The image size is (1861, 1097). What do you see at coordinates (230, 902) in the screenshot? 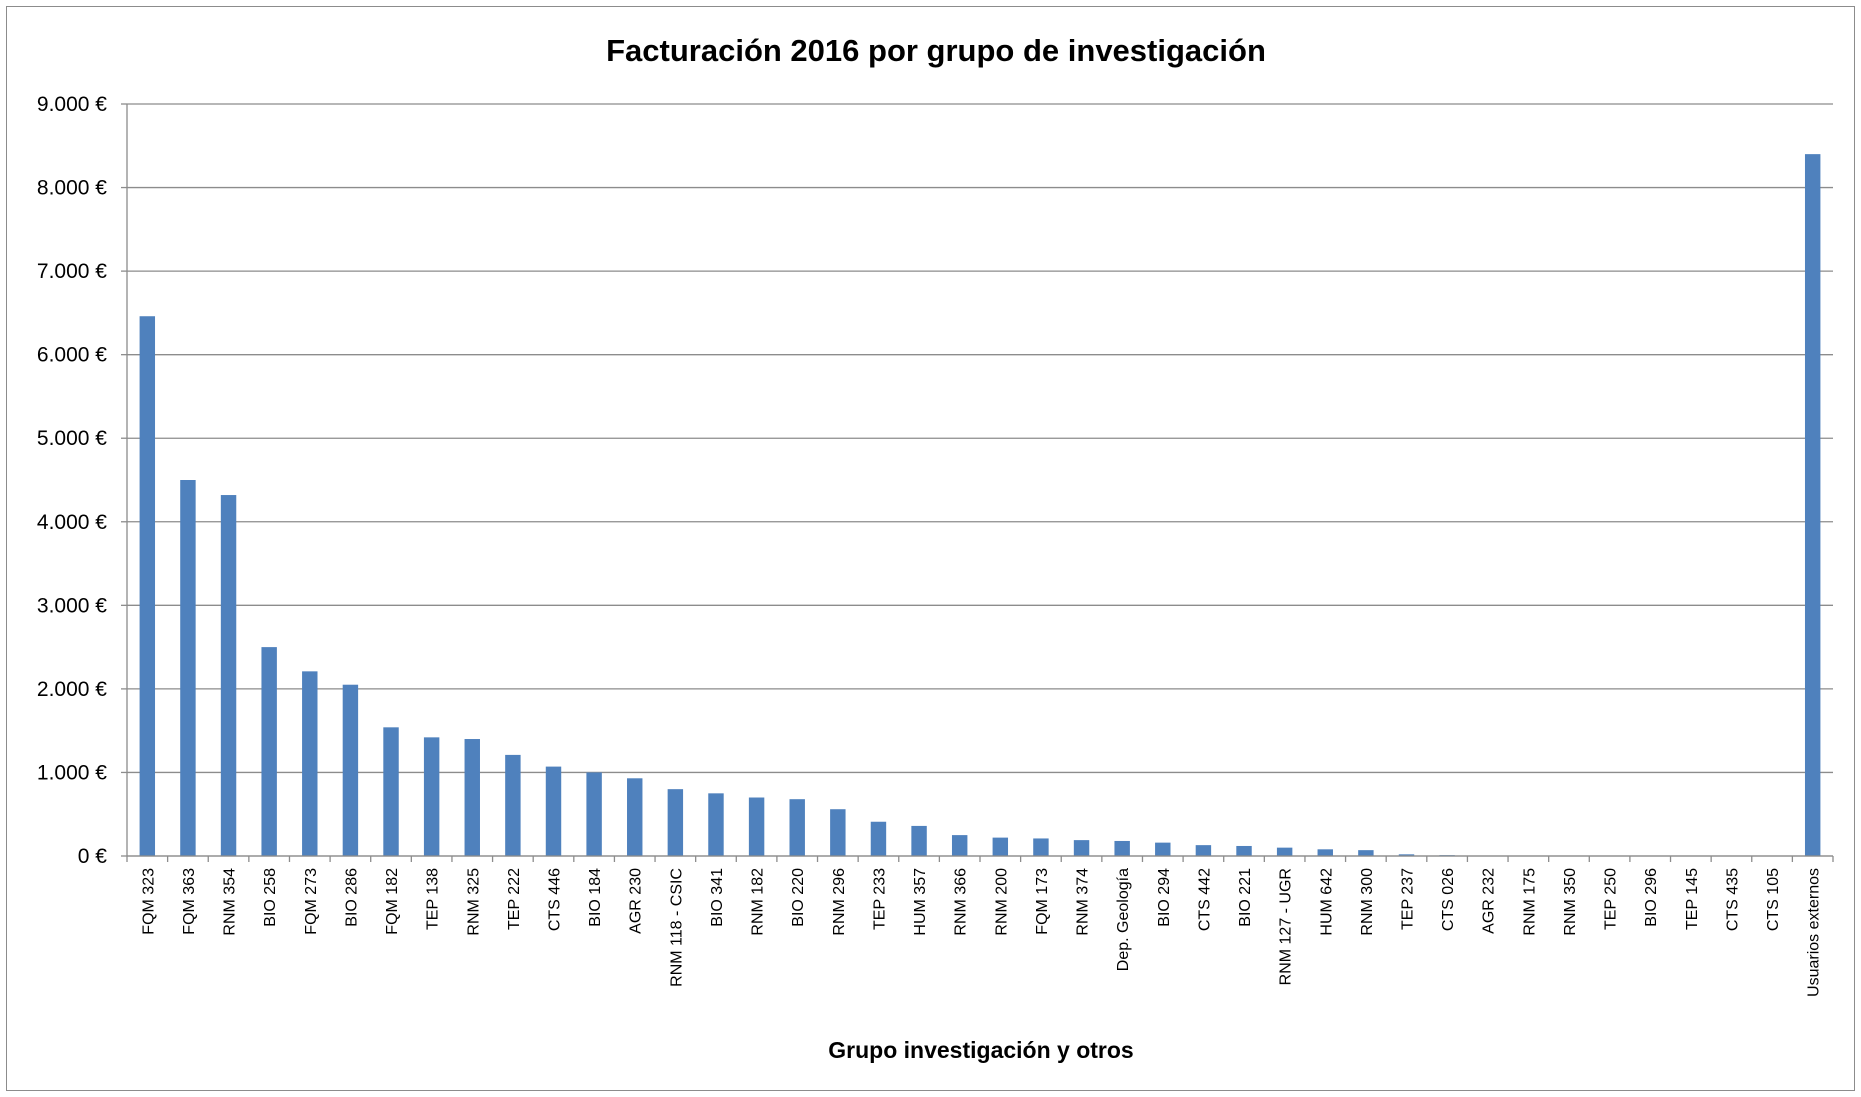
I see `x-tick-label: RNM 354` at bounding box center [230, 902].